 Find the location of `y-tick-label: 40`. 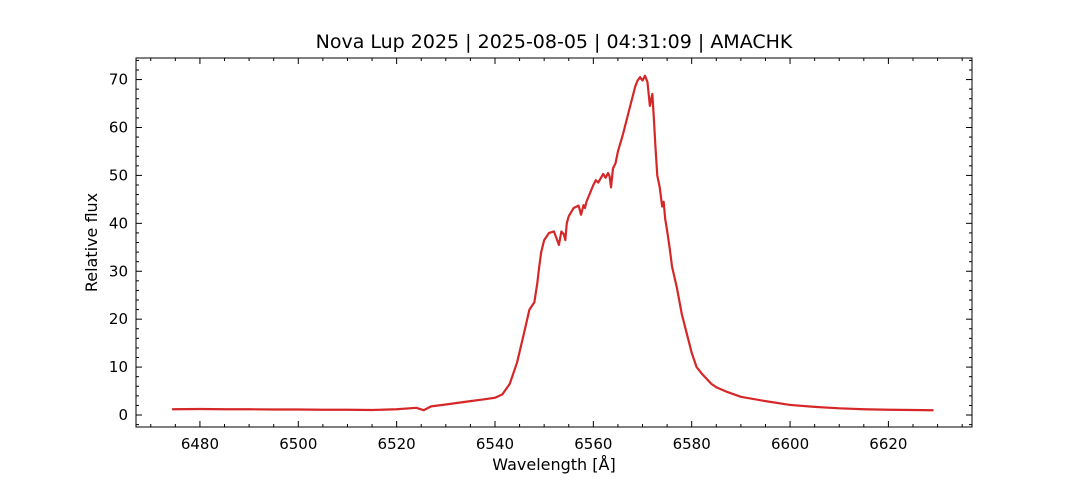

y-tick-label: 40 is located at coordinates (118, 223).